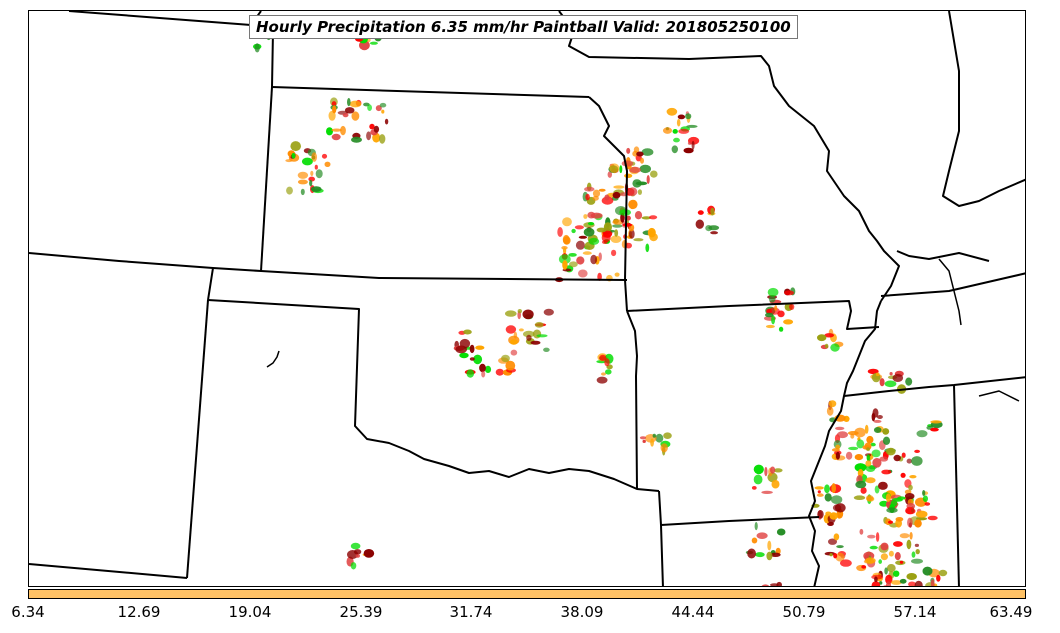 The height and width of the screenshot is (633, 1060). Describe the element at coordinates (139, 612) in the screenshot. I see `colorbar-tick-label: 12.69` at that location.